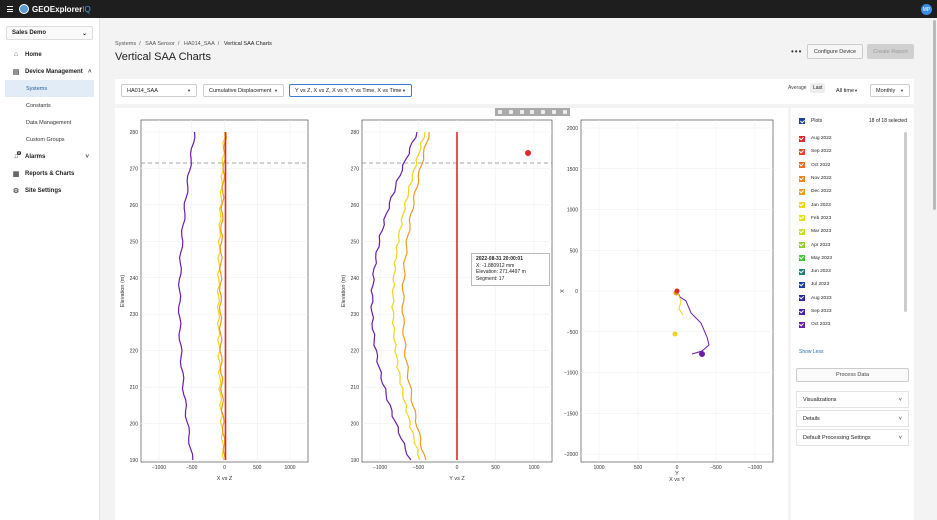 Image resolution: width=937 pixels, height=520 pixels. I want to click on app-logo: GEOExplorerIQ, so click(55, 9).